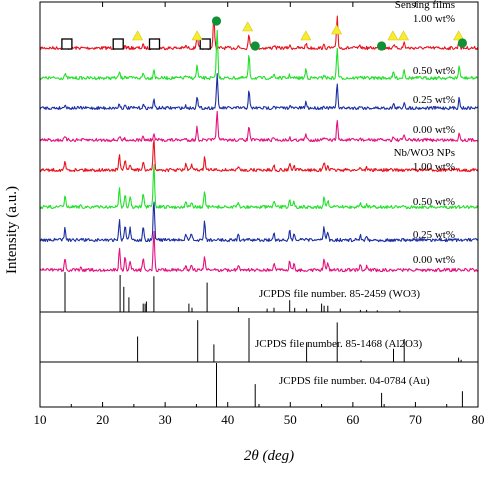 This screenshot has width=500, height=480. I want to click on series-label: Sensing films, so click(425, 5).